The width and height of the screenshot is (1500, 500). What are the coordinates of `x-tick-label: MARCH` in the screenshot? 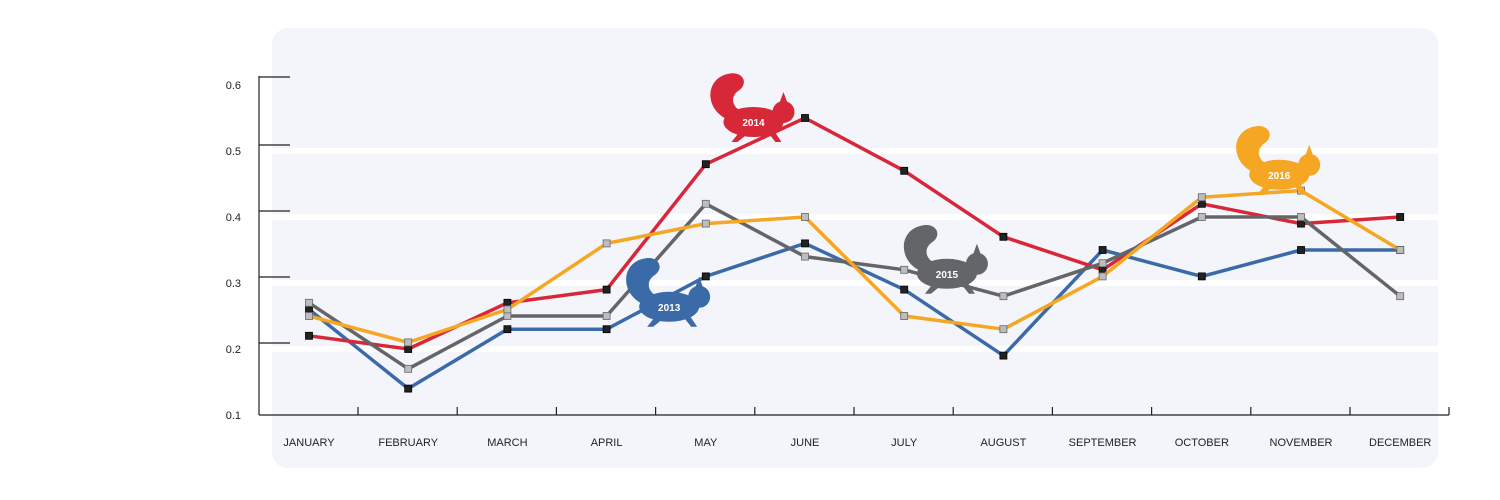 It's located at (507, 443).